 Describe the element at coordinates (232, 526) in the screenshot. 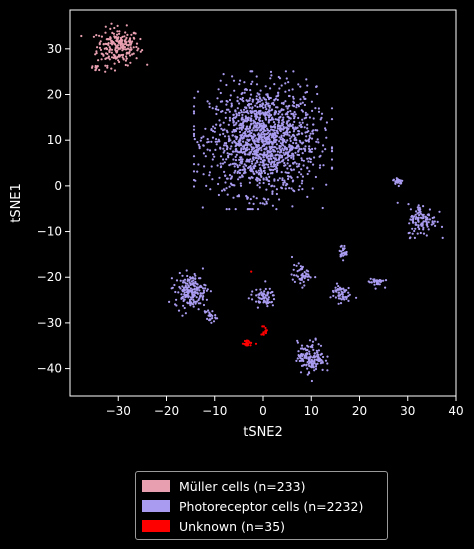

I see `legend-label-unknown: Unknown (n=35)` at that location.